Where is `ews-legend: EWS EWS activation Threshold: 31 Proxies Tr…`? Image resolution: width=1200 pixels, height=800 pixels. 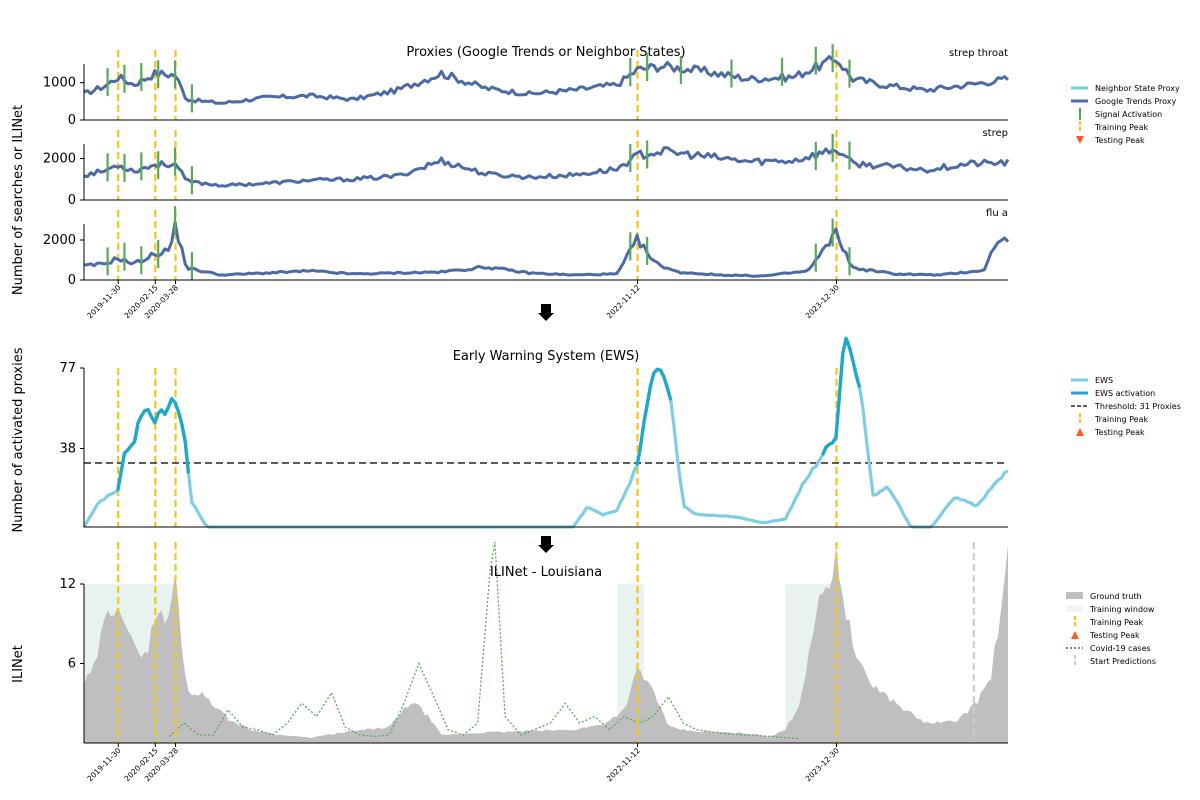 ews-legend: EWS EWS activation Threshold: 31 Proxies Tr… is located at coordinates (1126, 406).